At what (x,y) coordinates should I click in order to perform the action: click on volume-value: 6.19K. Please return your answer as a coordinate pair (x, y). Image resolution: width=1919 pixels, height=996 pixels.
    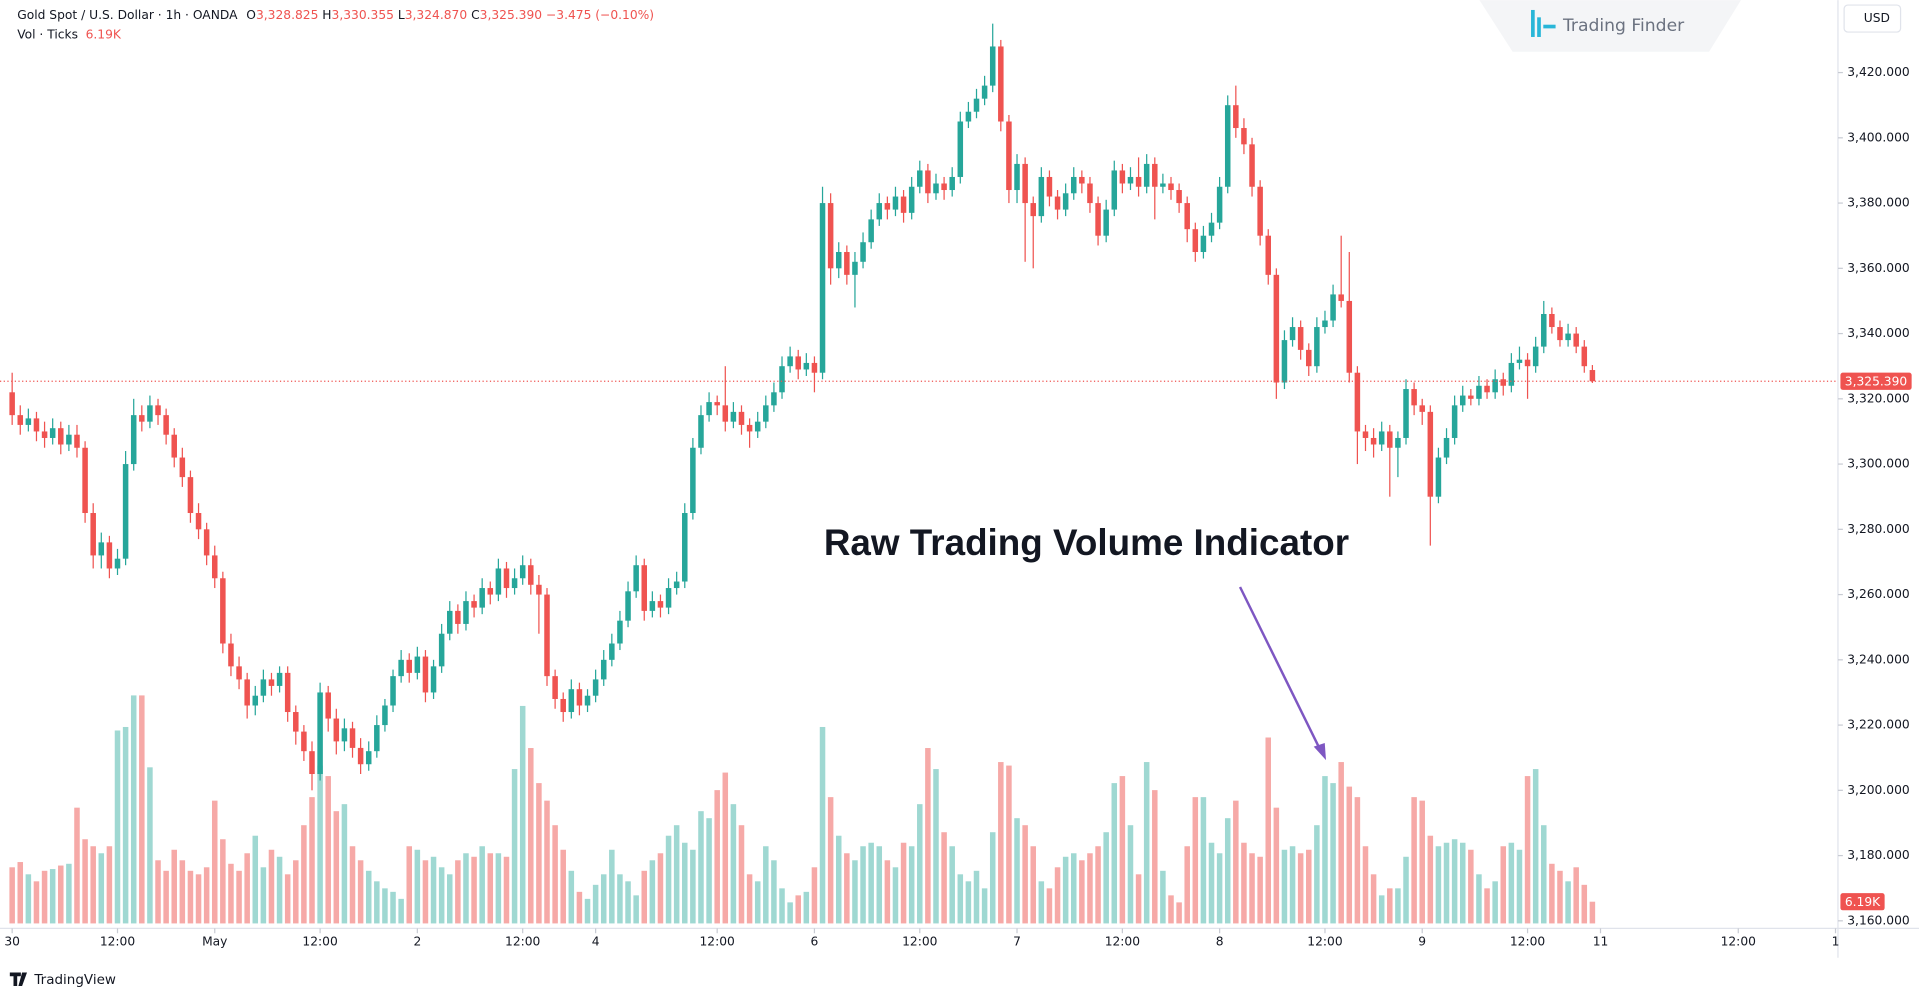
    Looking at the image, I should click on (104, 34).